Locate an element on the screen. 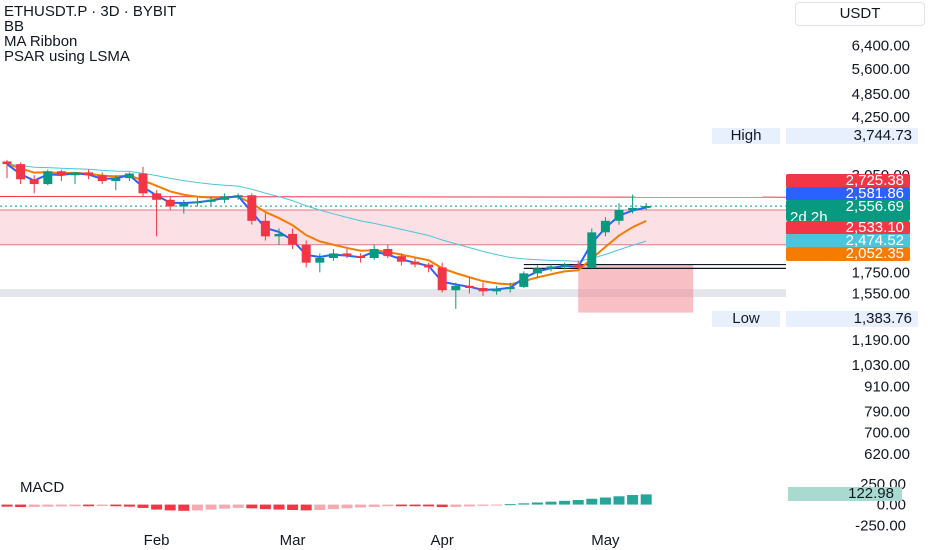 The width and height of the screenshot is (932, 550). price-tag-last: 2,556.69 2d 2h is located at coordinates (848, 211).